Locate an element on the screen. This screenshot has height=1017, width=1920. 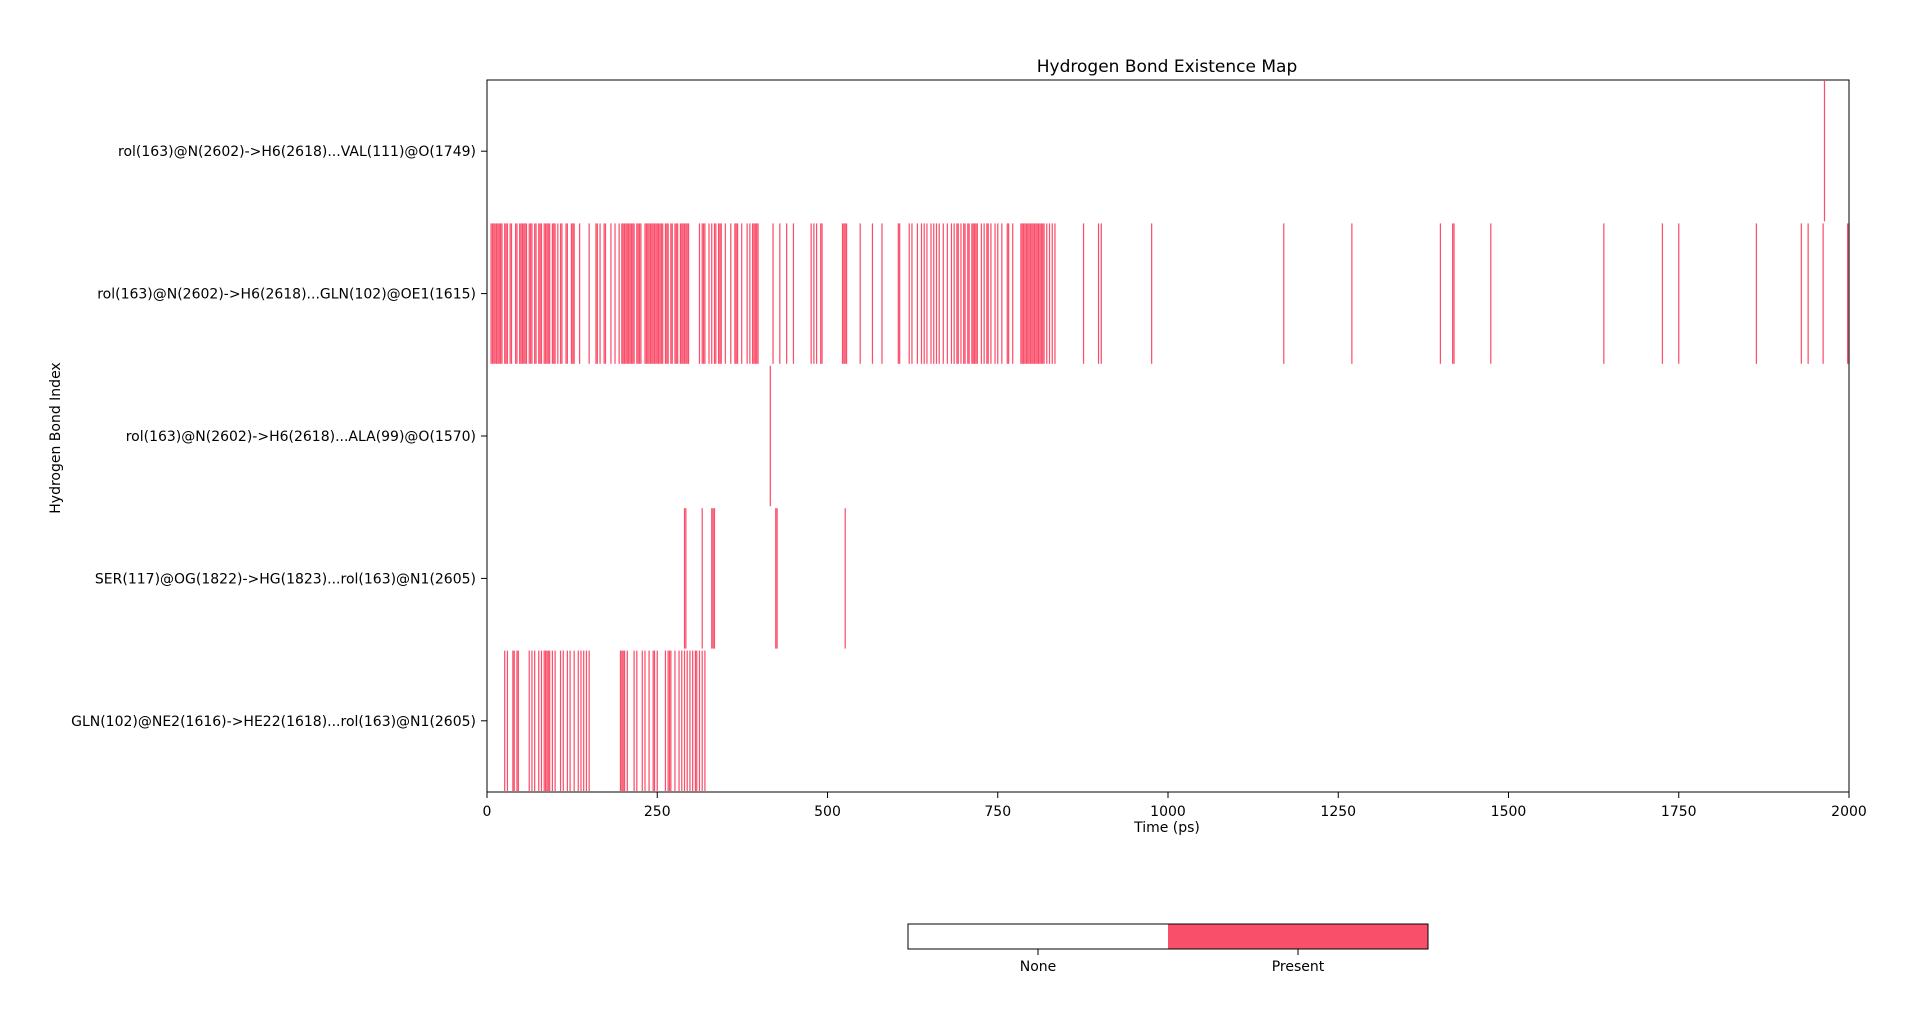
legend-frame is located at coordinates (1168, 936).